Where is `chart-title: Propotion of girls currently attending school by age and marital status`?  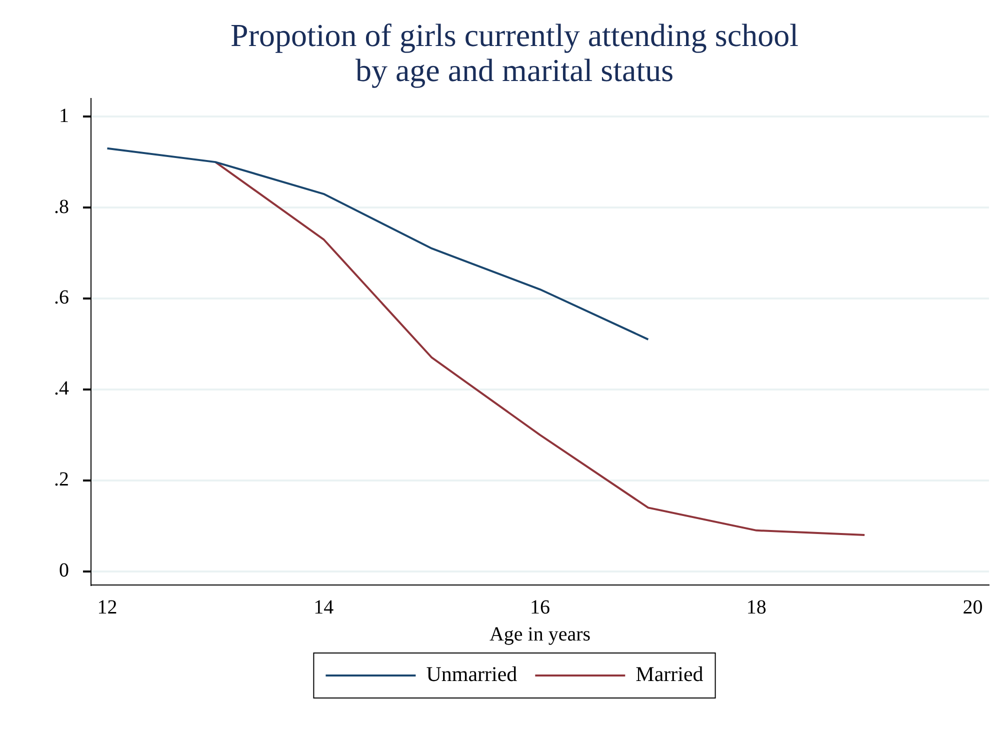 chart-title: Propotion of girls currently attending school by age and marital status is located at coordinates (514, 52).